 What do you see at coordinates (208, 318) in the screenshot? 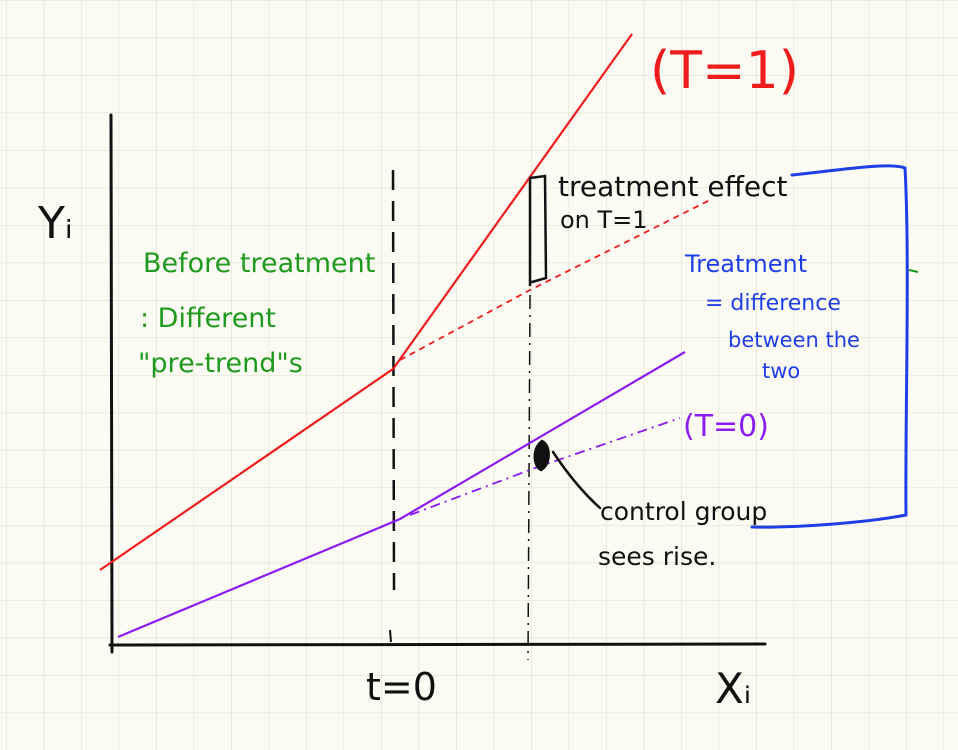
I see `before-treatment-line2: : Different` at bounding box center [208, 318].